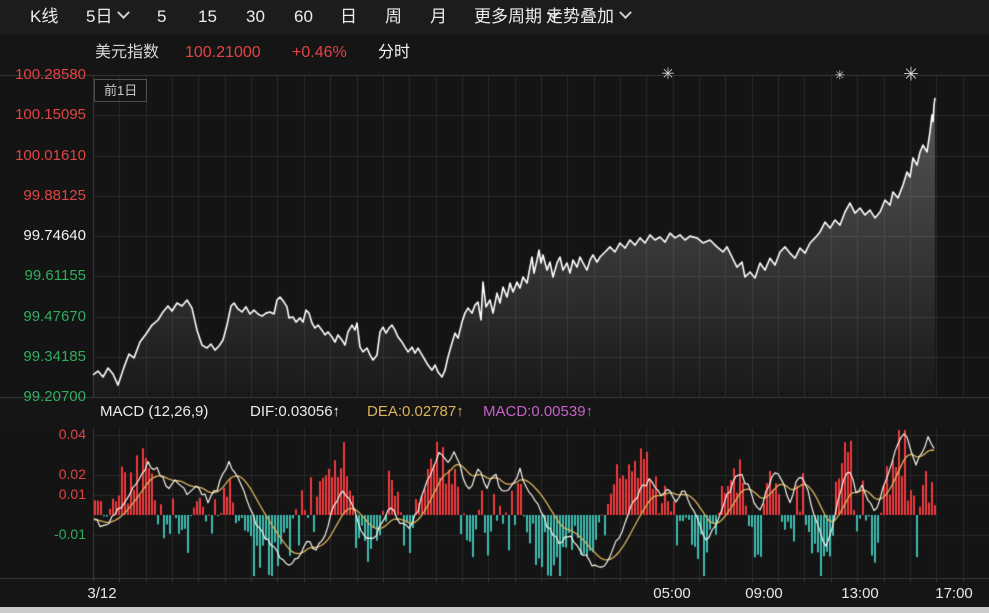 The height and width of the screenshot is (613, 989). Describe the element at coordinates (54, 235) in the screenshot. I see `price-axis-label: 99.74640` at that location.